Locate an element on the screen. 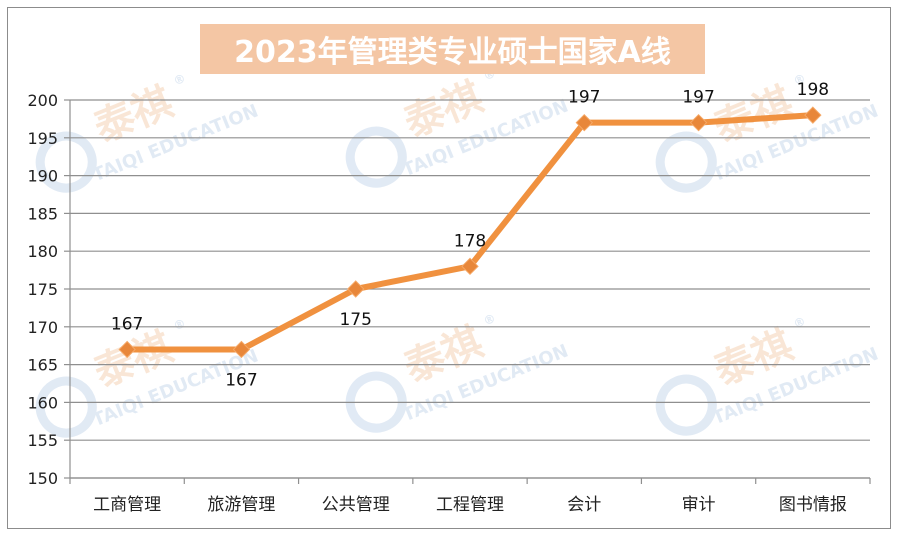 The height and width of the screenshot is (540, 906). y-tick-label: 155 is located at coordinates (42, 440).